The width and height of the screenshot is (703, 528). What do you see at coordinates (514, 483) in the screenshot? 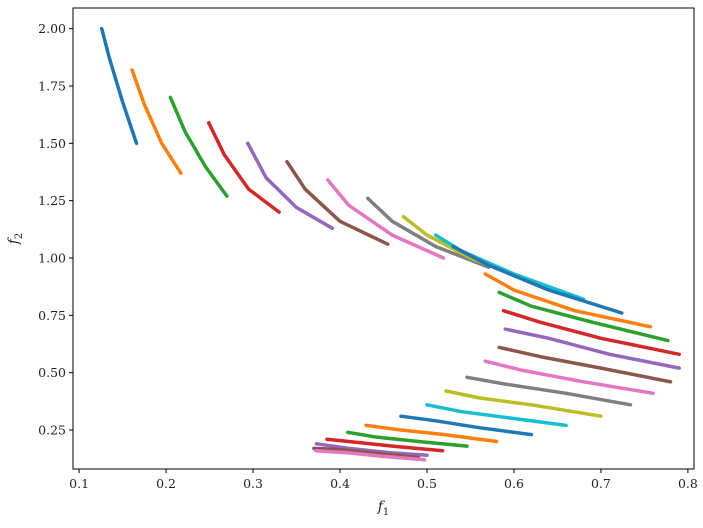
I see `x-tick-label: 0.6` at bounding box center [514, 483].